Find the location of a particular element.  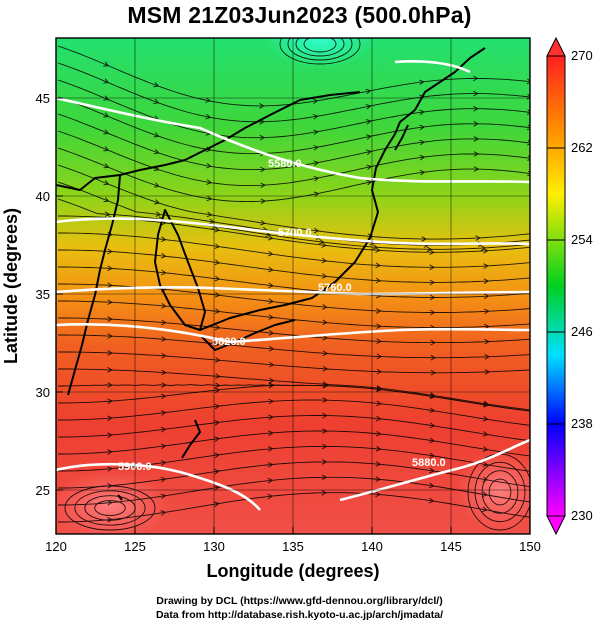

colorbar-top-arrow is located at coordinates (556, 46).